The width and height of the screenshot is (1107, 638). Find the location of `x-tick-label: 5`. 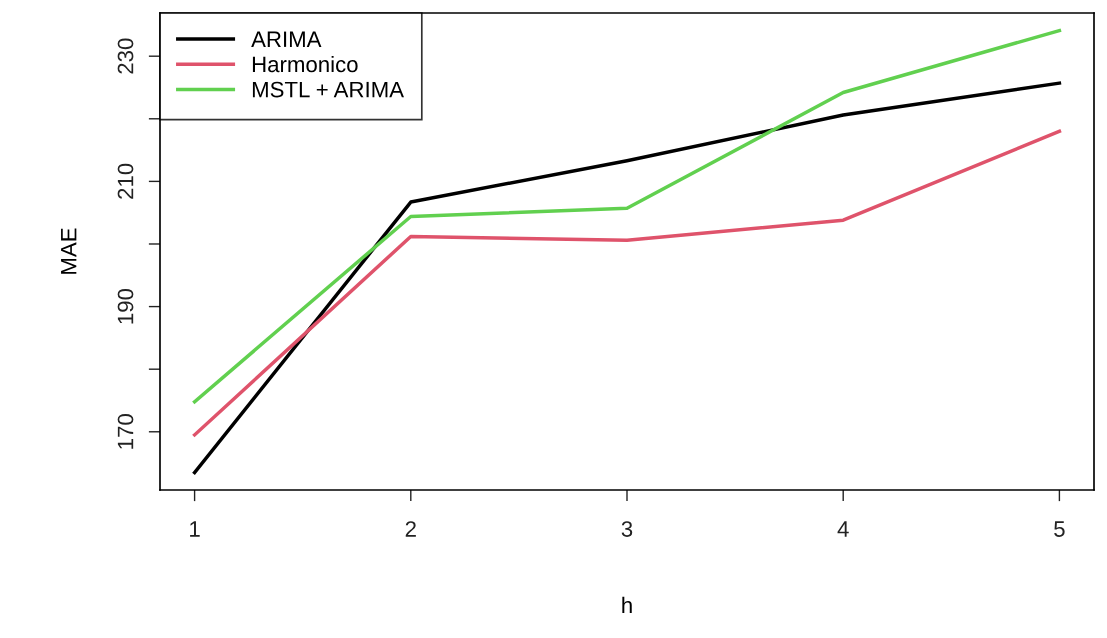

x-tick-label: 5 is located at coordinates (1059, 529).